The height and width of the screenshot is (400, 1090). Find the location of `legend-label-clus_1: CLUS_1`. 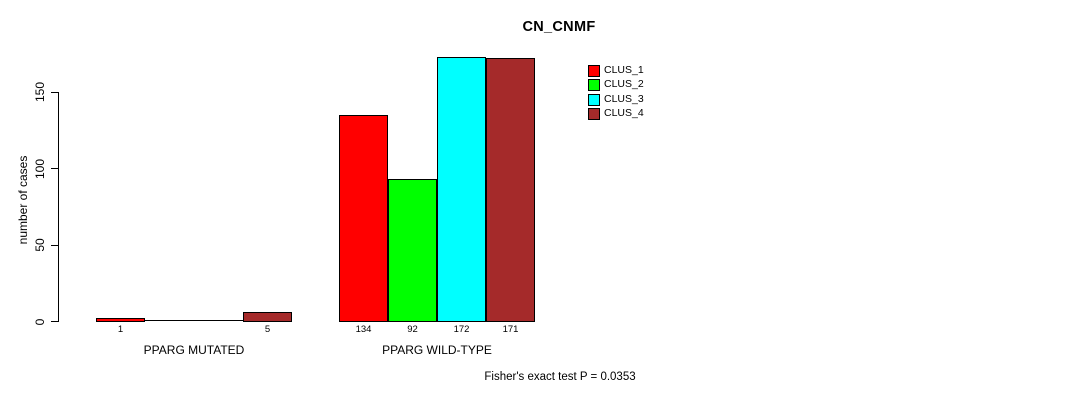

legend-label-clus_1: CLUS_1 is located at coordinates (624, 70).